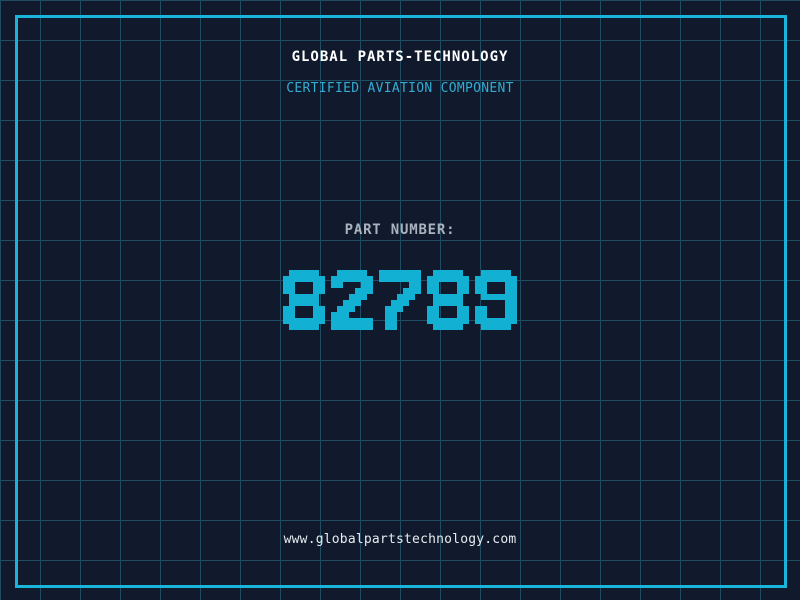 The width and height of the screenshot is (800, 600). What do you see at coordinates (400, 230) in the screenshot?
I see `part-number-label: PART NUMBER:` at bounding box center [400, 230].